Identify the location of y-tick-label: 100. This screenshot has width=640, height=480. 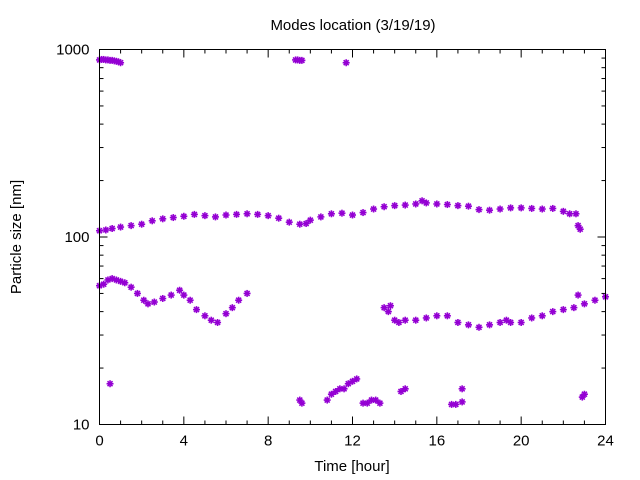
(76, 237).